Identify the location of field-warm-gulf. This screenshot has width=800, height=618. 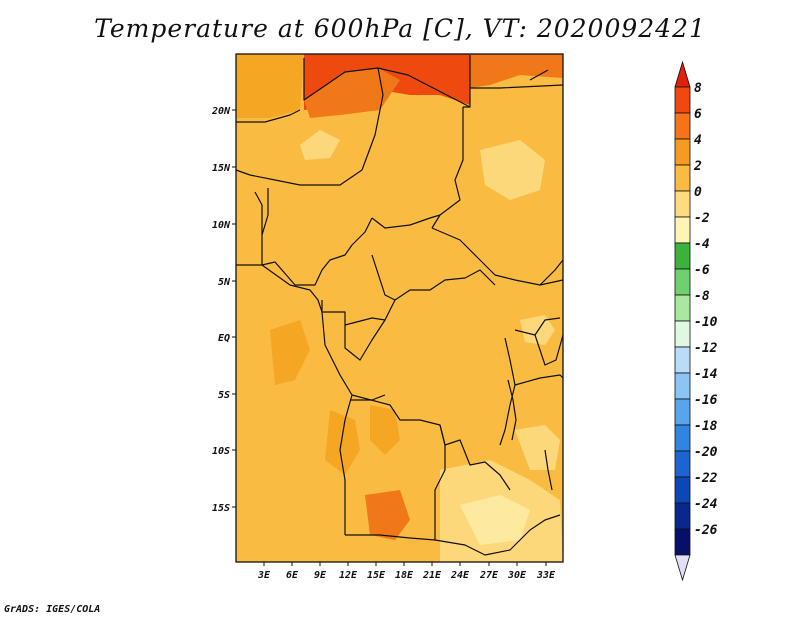
(290, 352).